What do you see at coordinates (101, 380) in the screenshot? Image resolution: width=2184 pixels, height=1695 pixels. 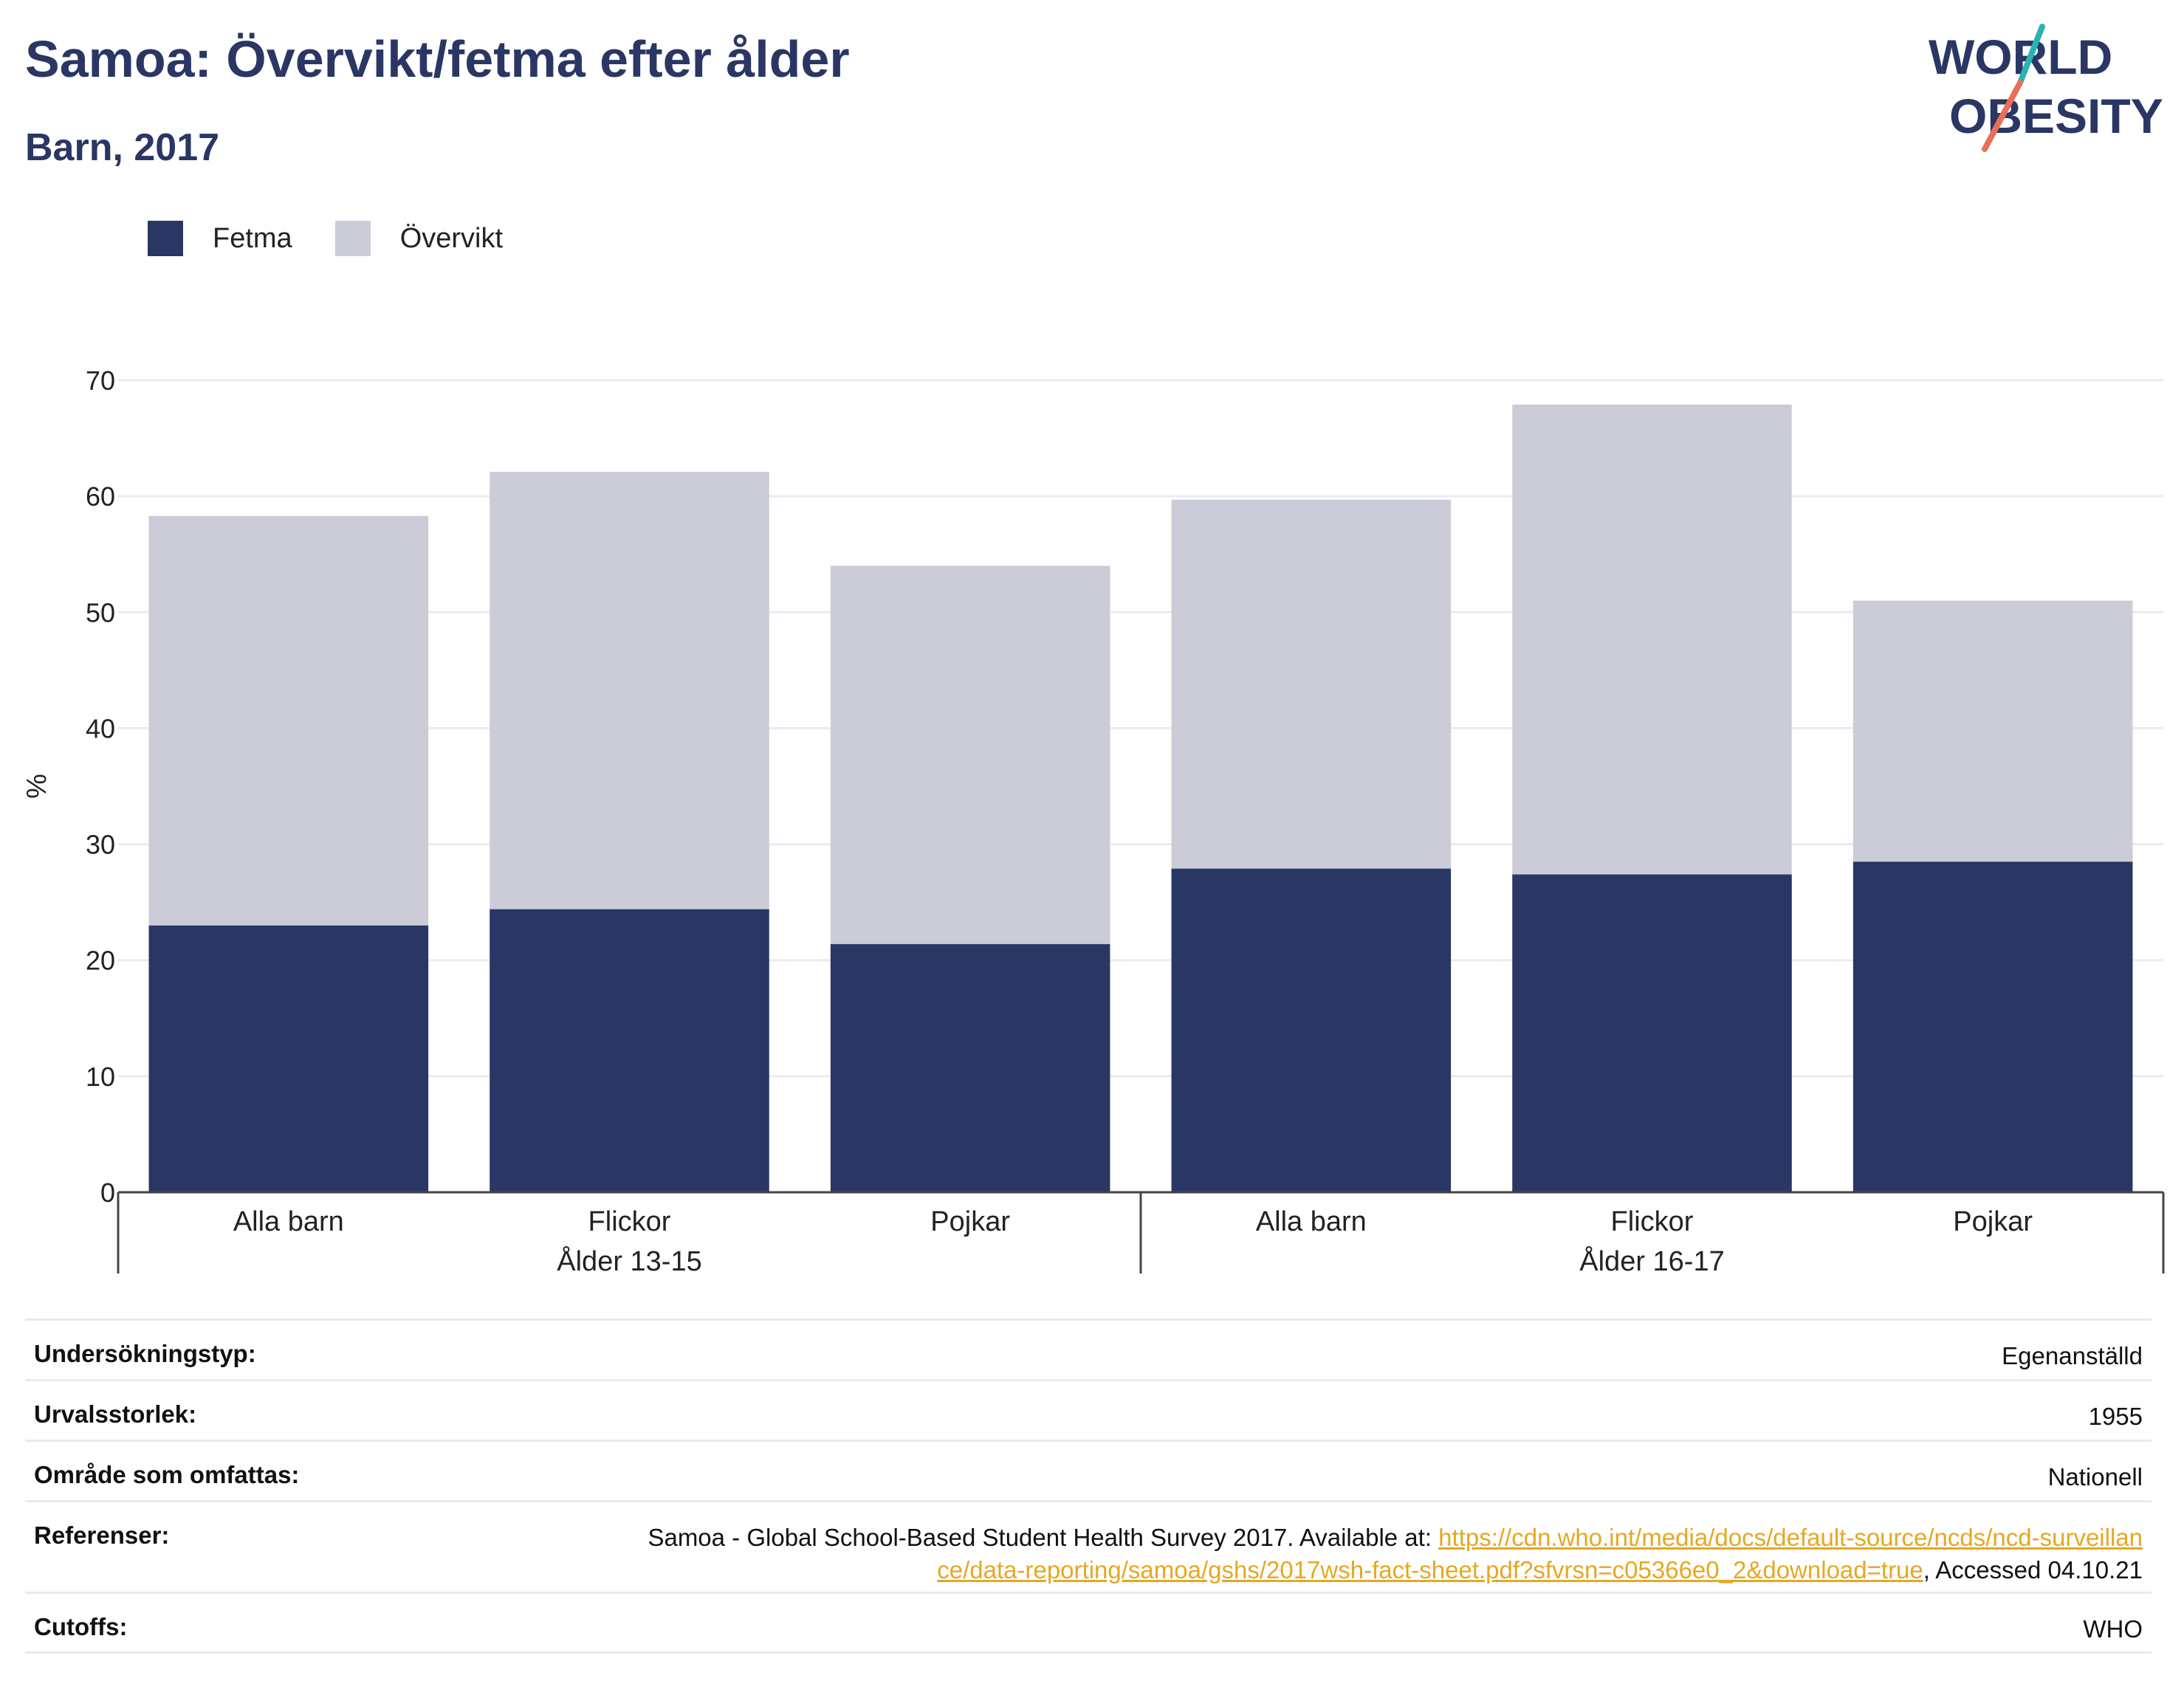 I see `y-tick-label: 70` at bounding box center [101, 380].